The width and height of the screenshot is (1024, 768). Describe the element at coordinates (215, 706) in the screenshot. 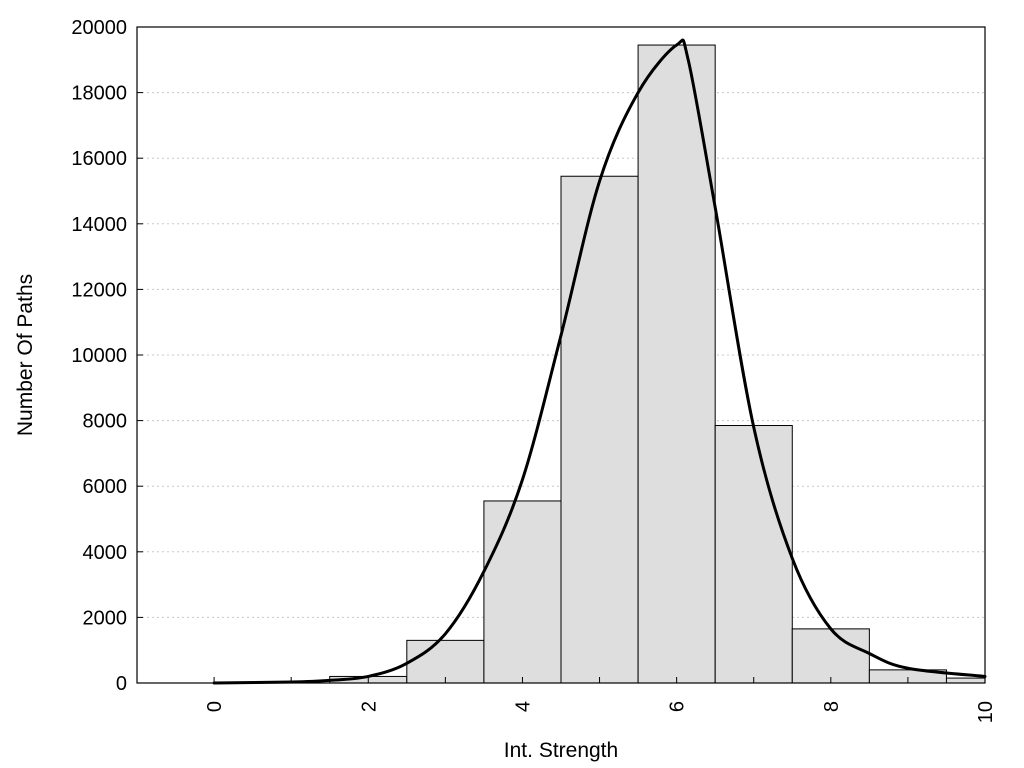

I see `x-tick-label: 0` at that location.